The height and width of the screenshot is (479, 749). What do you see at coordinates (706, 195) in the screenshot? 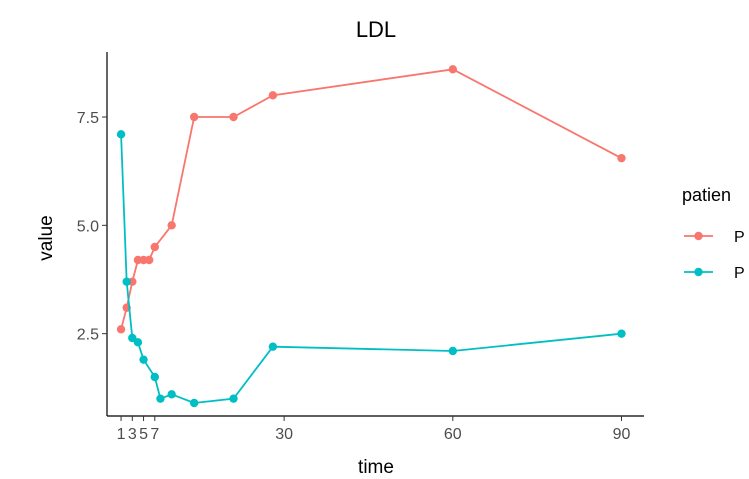
I see `legend-title: patien` at bounding box center [706, 195].